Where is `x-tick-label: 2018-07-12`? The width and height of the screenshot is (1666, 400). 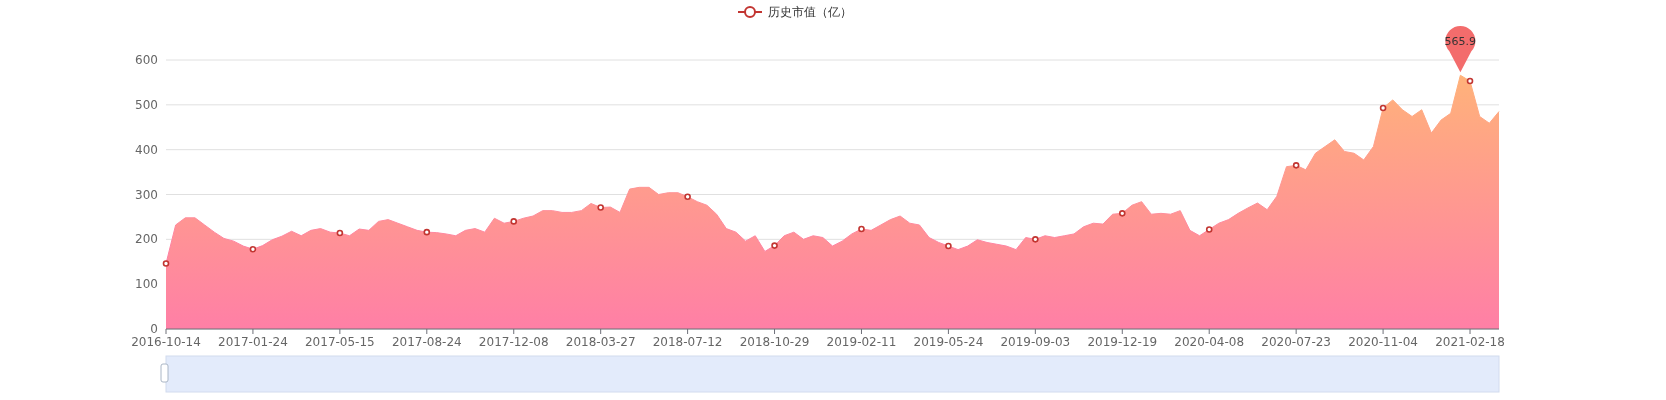
x-tick-label: 2018-07-12 is located at coordinates (687, 342).